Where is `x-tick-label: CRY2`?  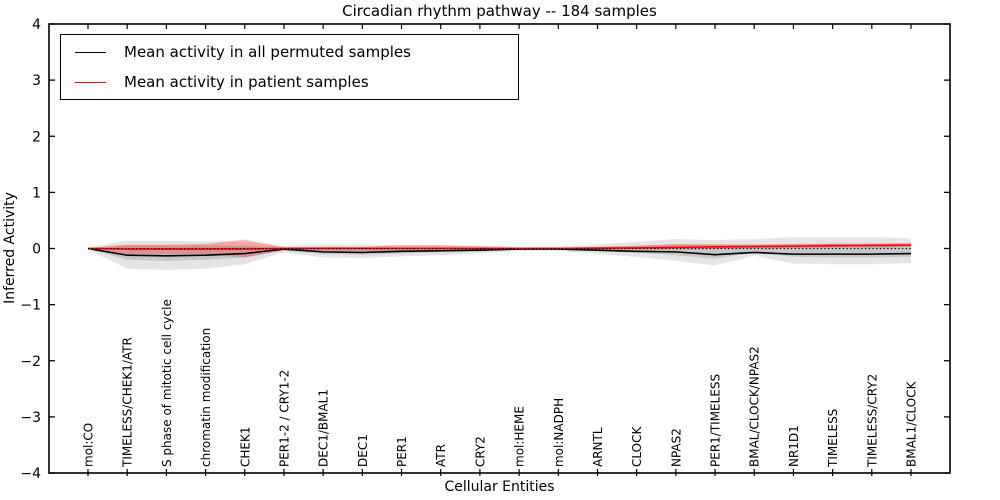
x-tick-label: CRY2 is located at coordinates (480, 451).